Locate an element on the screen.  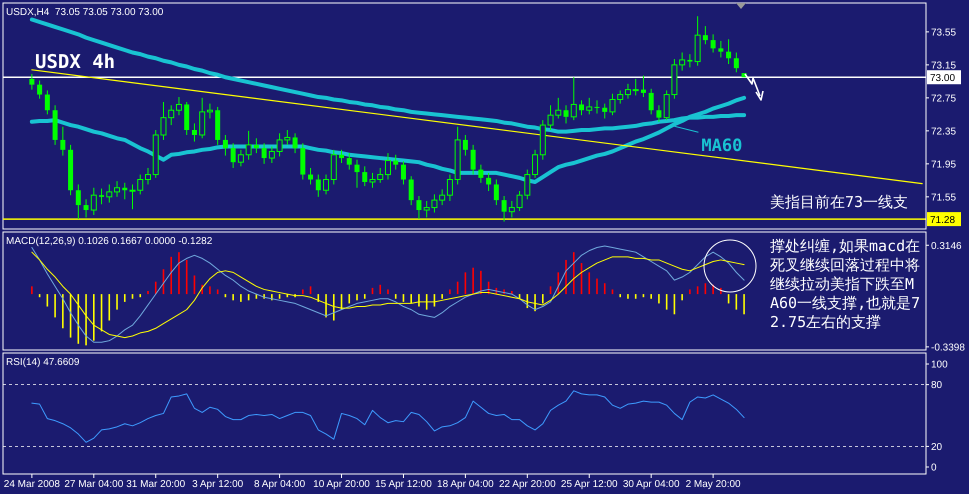
x-tick-label: 3 Apr 12:00 is located at coordinates (218, 484).